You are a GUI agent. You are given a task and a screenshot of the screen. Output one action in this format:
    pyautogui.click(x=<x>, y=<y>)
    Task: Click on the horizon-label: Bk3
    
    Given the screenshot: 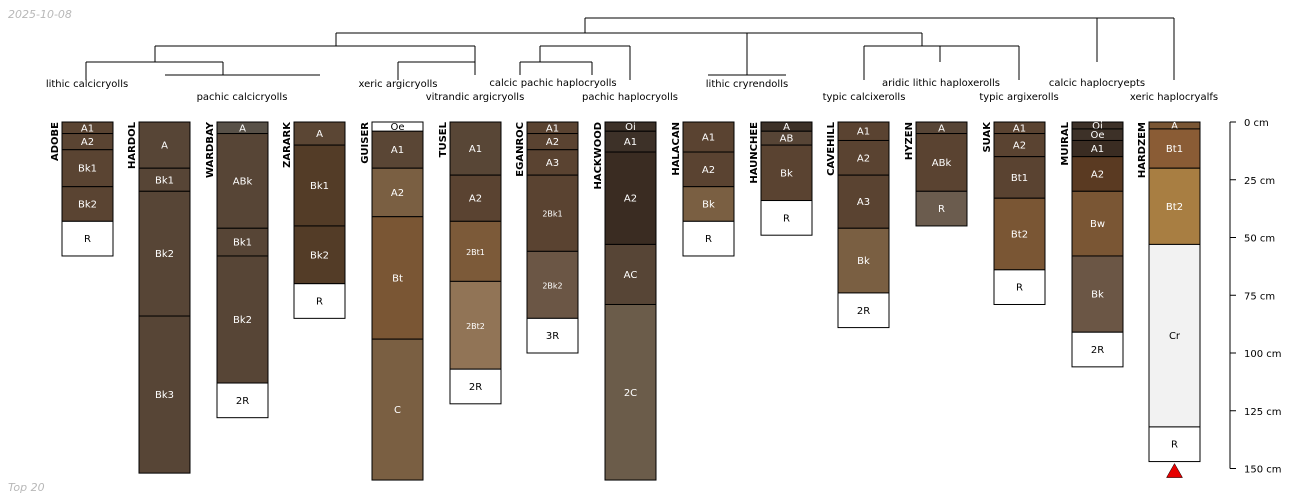 What is the action you would take?
    pyautogui.click(x=164, y=395)
    